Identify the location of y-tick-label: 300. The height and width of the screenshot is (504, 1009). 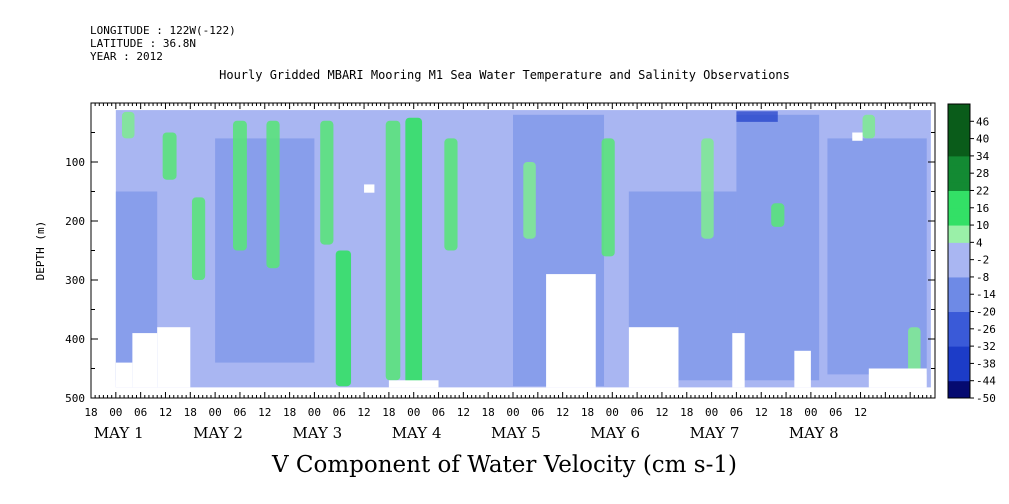
(75, 280).